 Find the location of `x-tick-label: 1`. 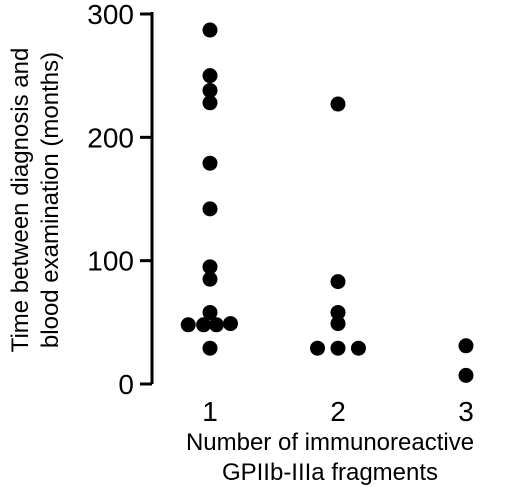

x-tick-label: 1 is located at coordinates (210, 411).